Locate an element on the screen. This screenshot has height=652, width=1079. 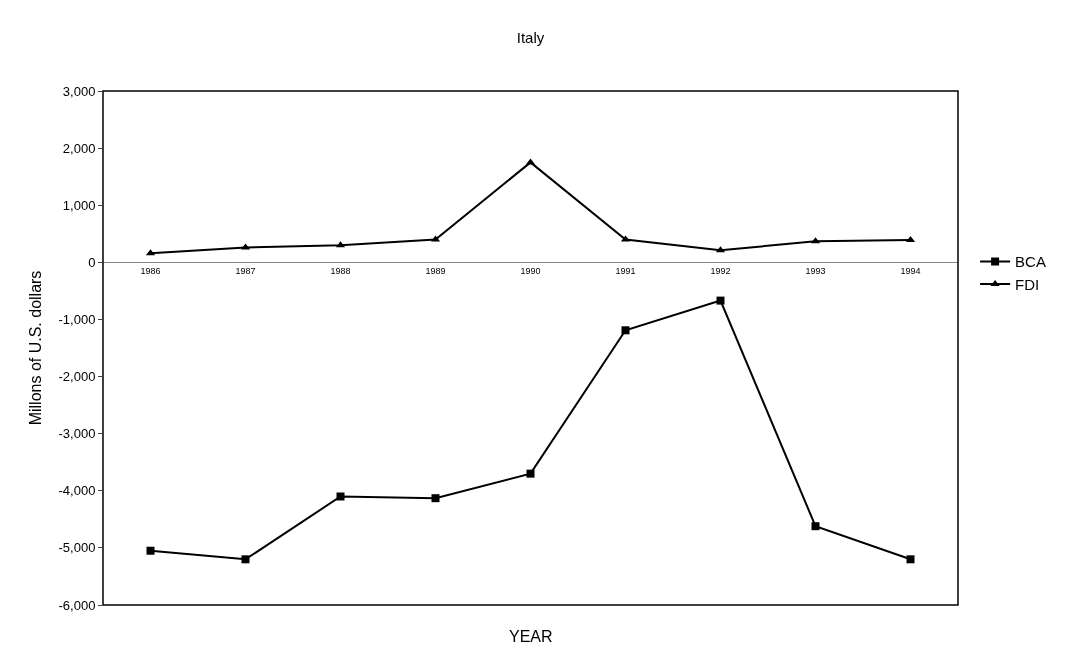
x-tick-label: 1992 is located at coordinates (720, 271).